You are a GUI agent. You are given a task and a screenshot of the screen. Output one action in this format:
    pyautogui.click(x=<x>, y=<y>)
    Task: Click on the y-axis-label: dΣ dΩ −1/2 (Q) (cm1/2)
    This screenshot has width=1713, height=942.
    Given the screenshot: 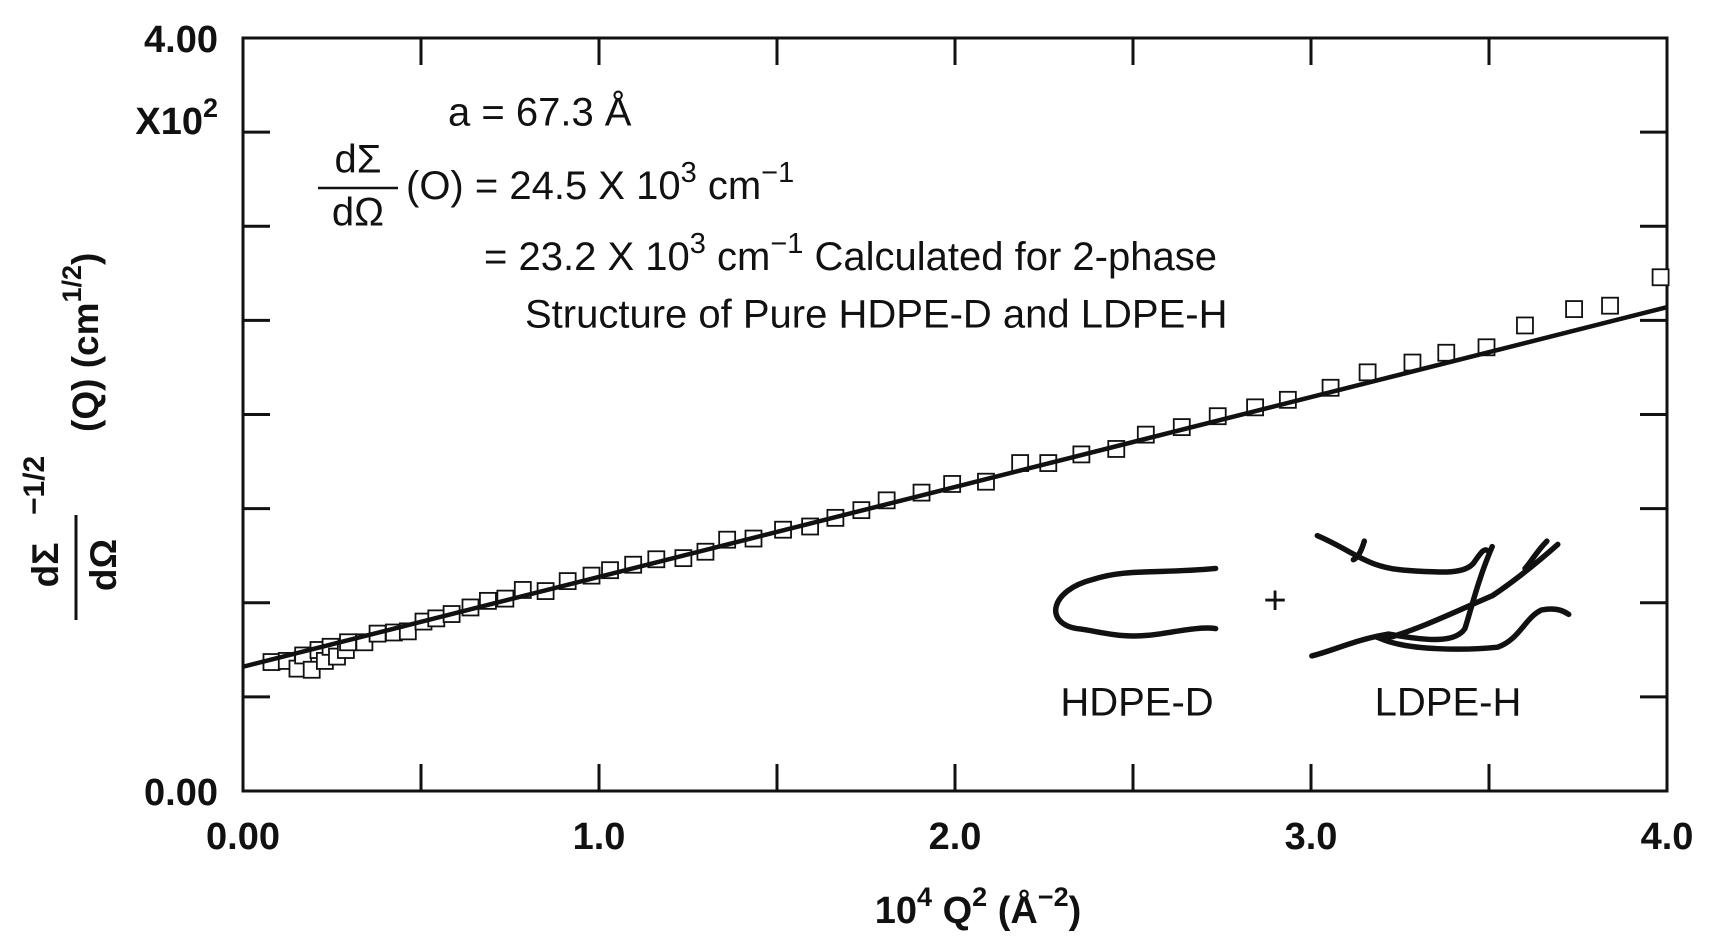 What is the action you would take?
    pyautogui.click(x=71, y=436)
    